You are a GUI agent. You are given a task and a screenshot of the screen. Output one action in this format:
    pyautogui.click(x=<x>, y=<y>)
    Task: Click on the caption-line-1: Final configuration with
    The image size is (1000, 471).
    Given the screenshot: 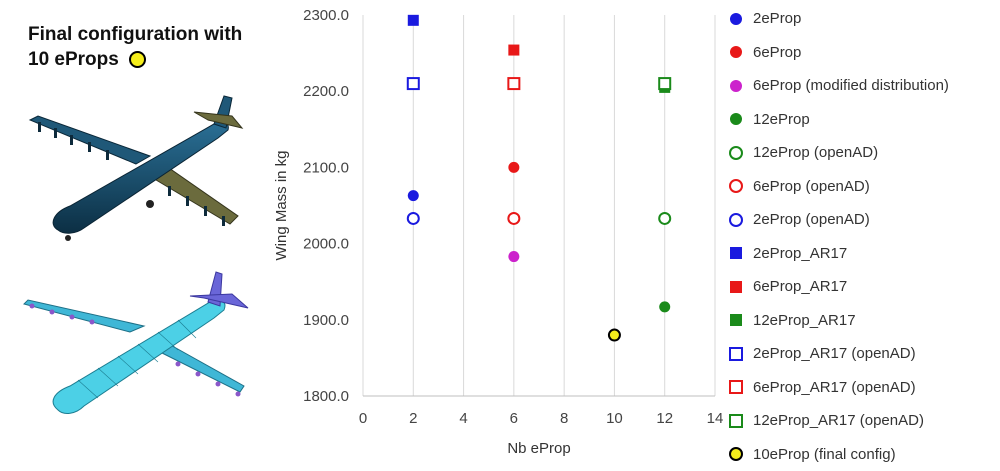 What is the action you would take?
    pyautogui.click(x=135, y=34)
    